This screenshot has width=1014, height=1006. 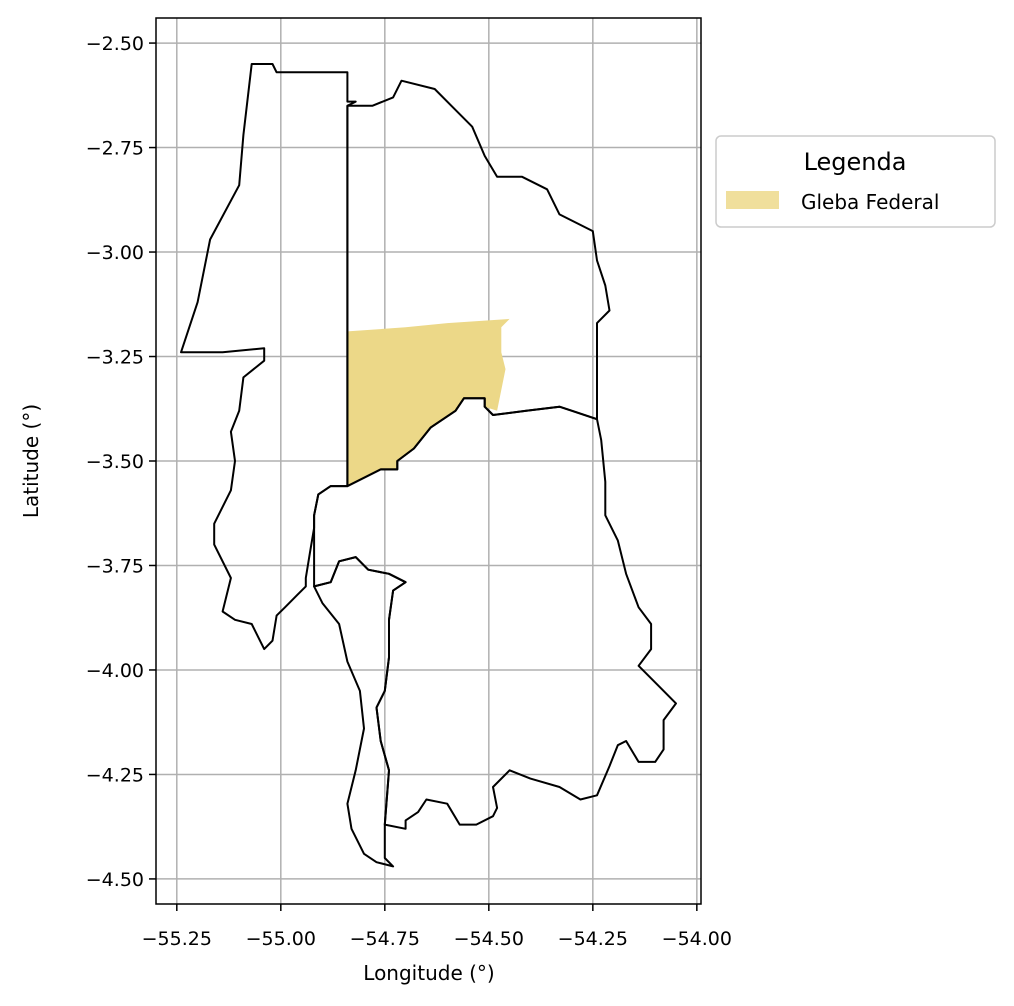 I want to click on x-tick-label: −54.00, so click(x=697, y=939).